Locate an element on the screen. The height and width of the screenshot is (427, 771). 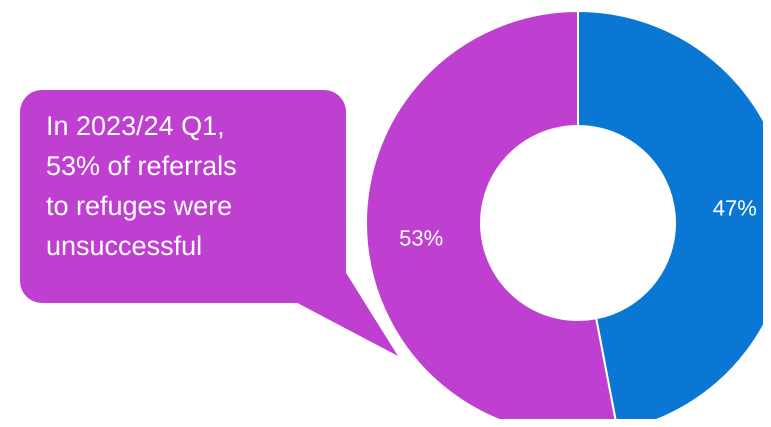
data-label: 47% is located at coordinates (734, 208).